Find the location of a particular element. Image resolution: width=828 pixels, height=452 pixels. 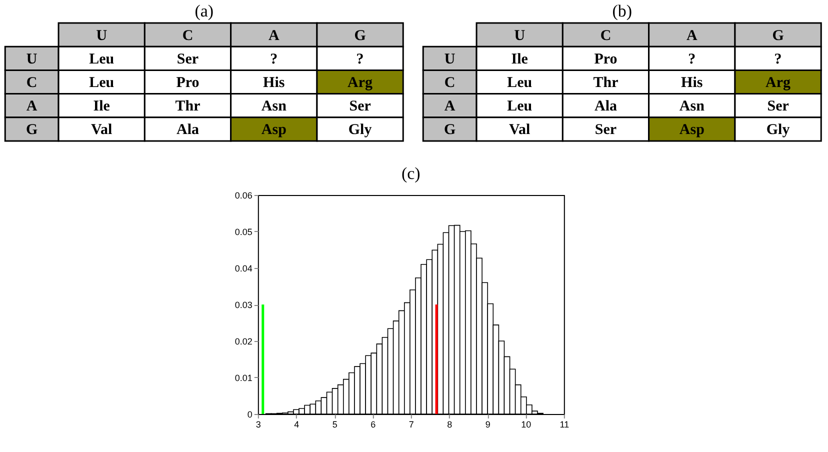

chart-title: (c) is located at coordinates (410, 173).